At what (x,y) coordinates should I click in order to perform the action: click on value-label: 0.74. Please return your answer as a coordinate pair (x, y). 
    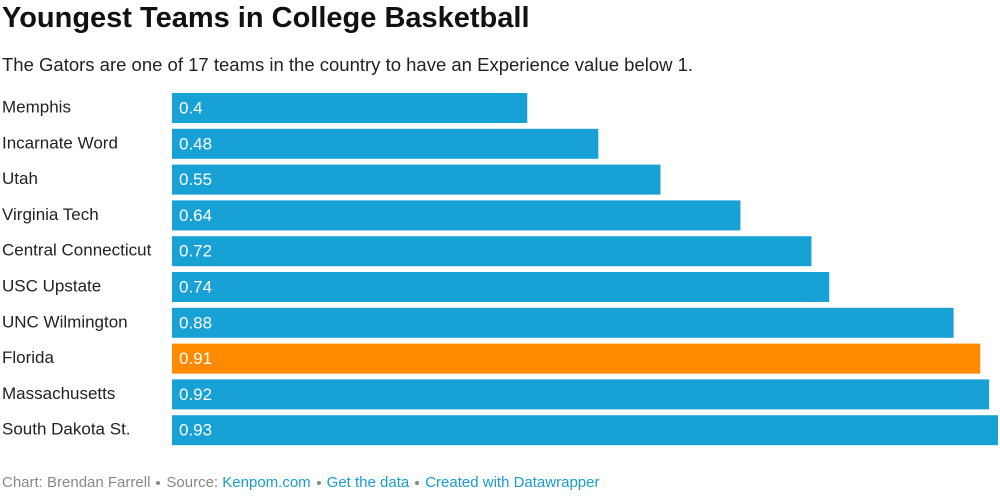
    Looking at the image, I should click on (195, 286).